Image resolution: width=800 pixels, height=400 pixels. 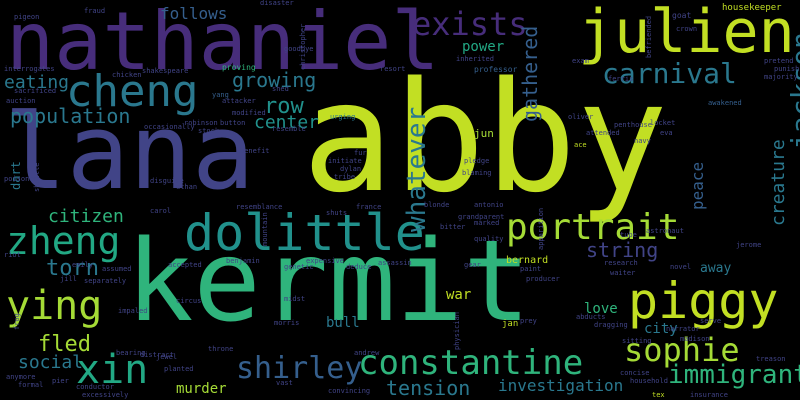 I want to click on word: torn, so click(x=72, y=268).